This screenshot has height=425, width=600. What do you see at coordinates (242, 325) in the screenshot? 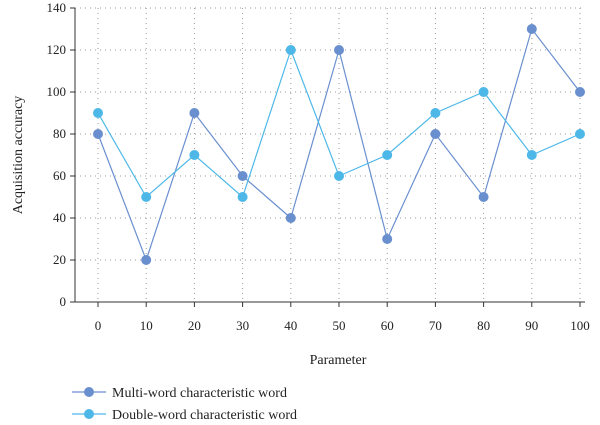
I see `x-tick-label: 30` at bounding box center [242, 325].